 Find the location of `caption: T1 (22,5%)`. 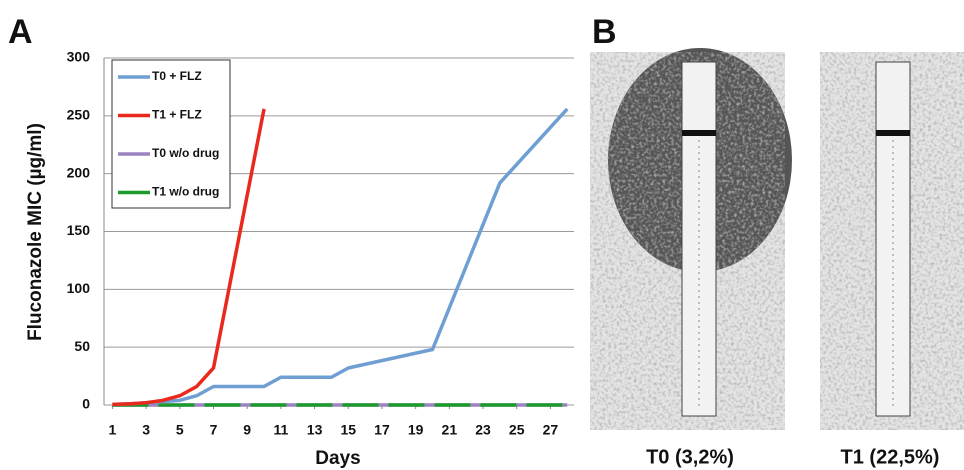

caption: T1 (22,5%) is located at coordinates (890, 457).